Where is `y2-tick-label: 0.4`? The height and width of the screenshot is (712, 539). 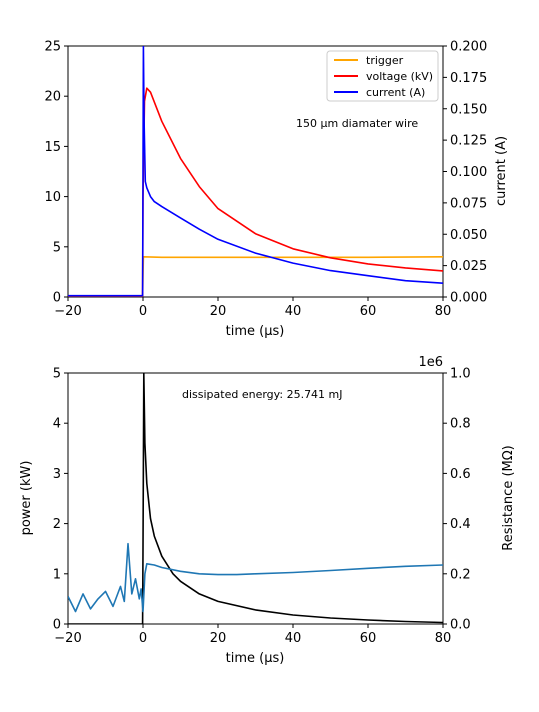 y2-tick-label: 0.4 is located at coordinates (460, 524).